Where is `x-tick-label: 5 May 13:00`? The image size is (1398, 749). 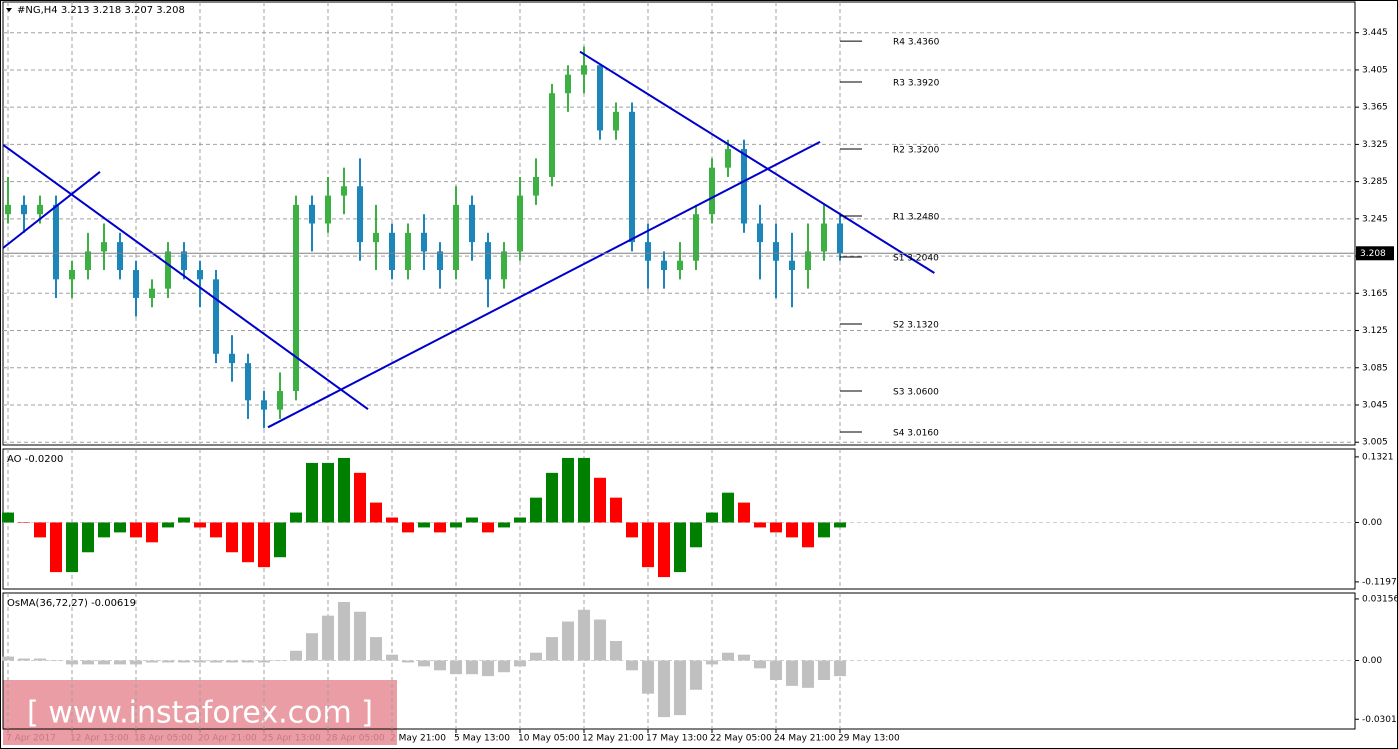
x-tick-label: 5 May 13:00 is located at coordinates (482, 739).